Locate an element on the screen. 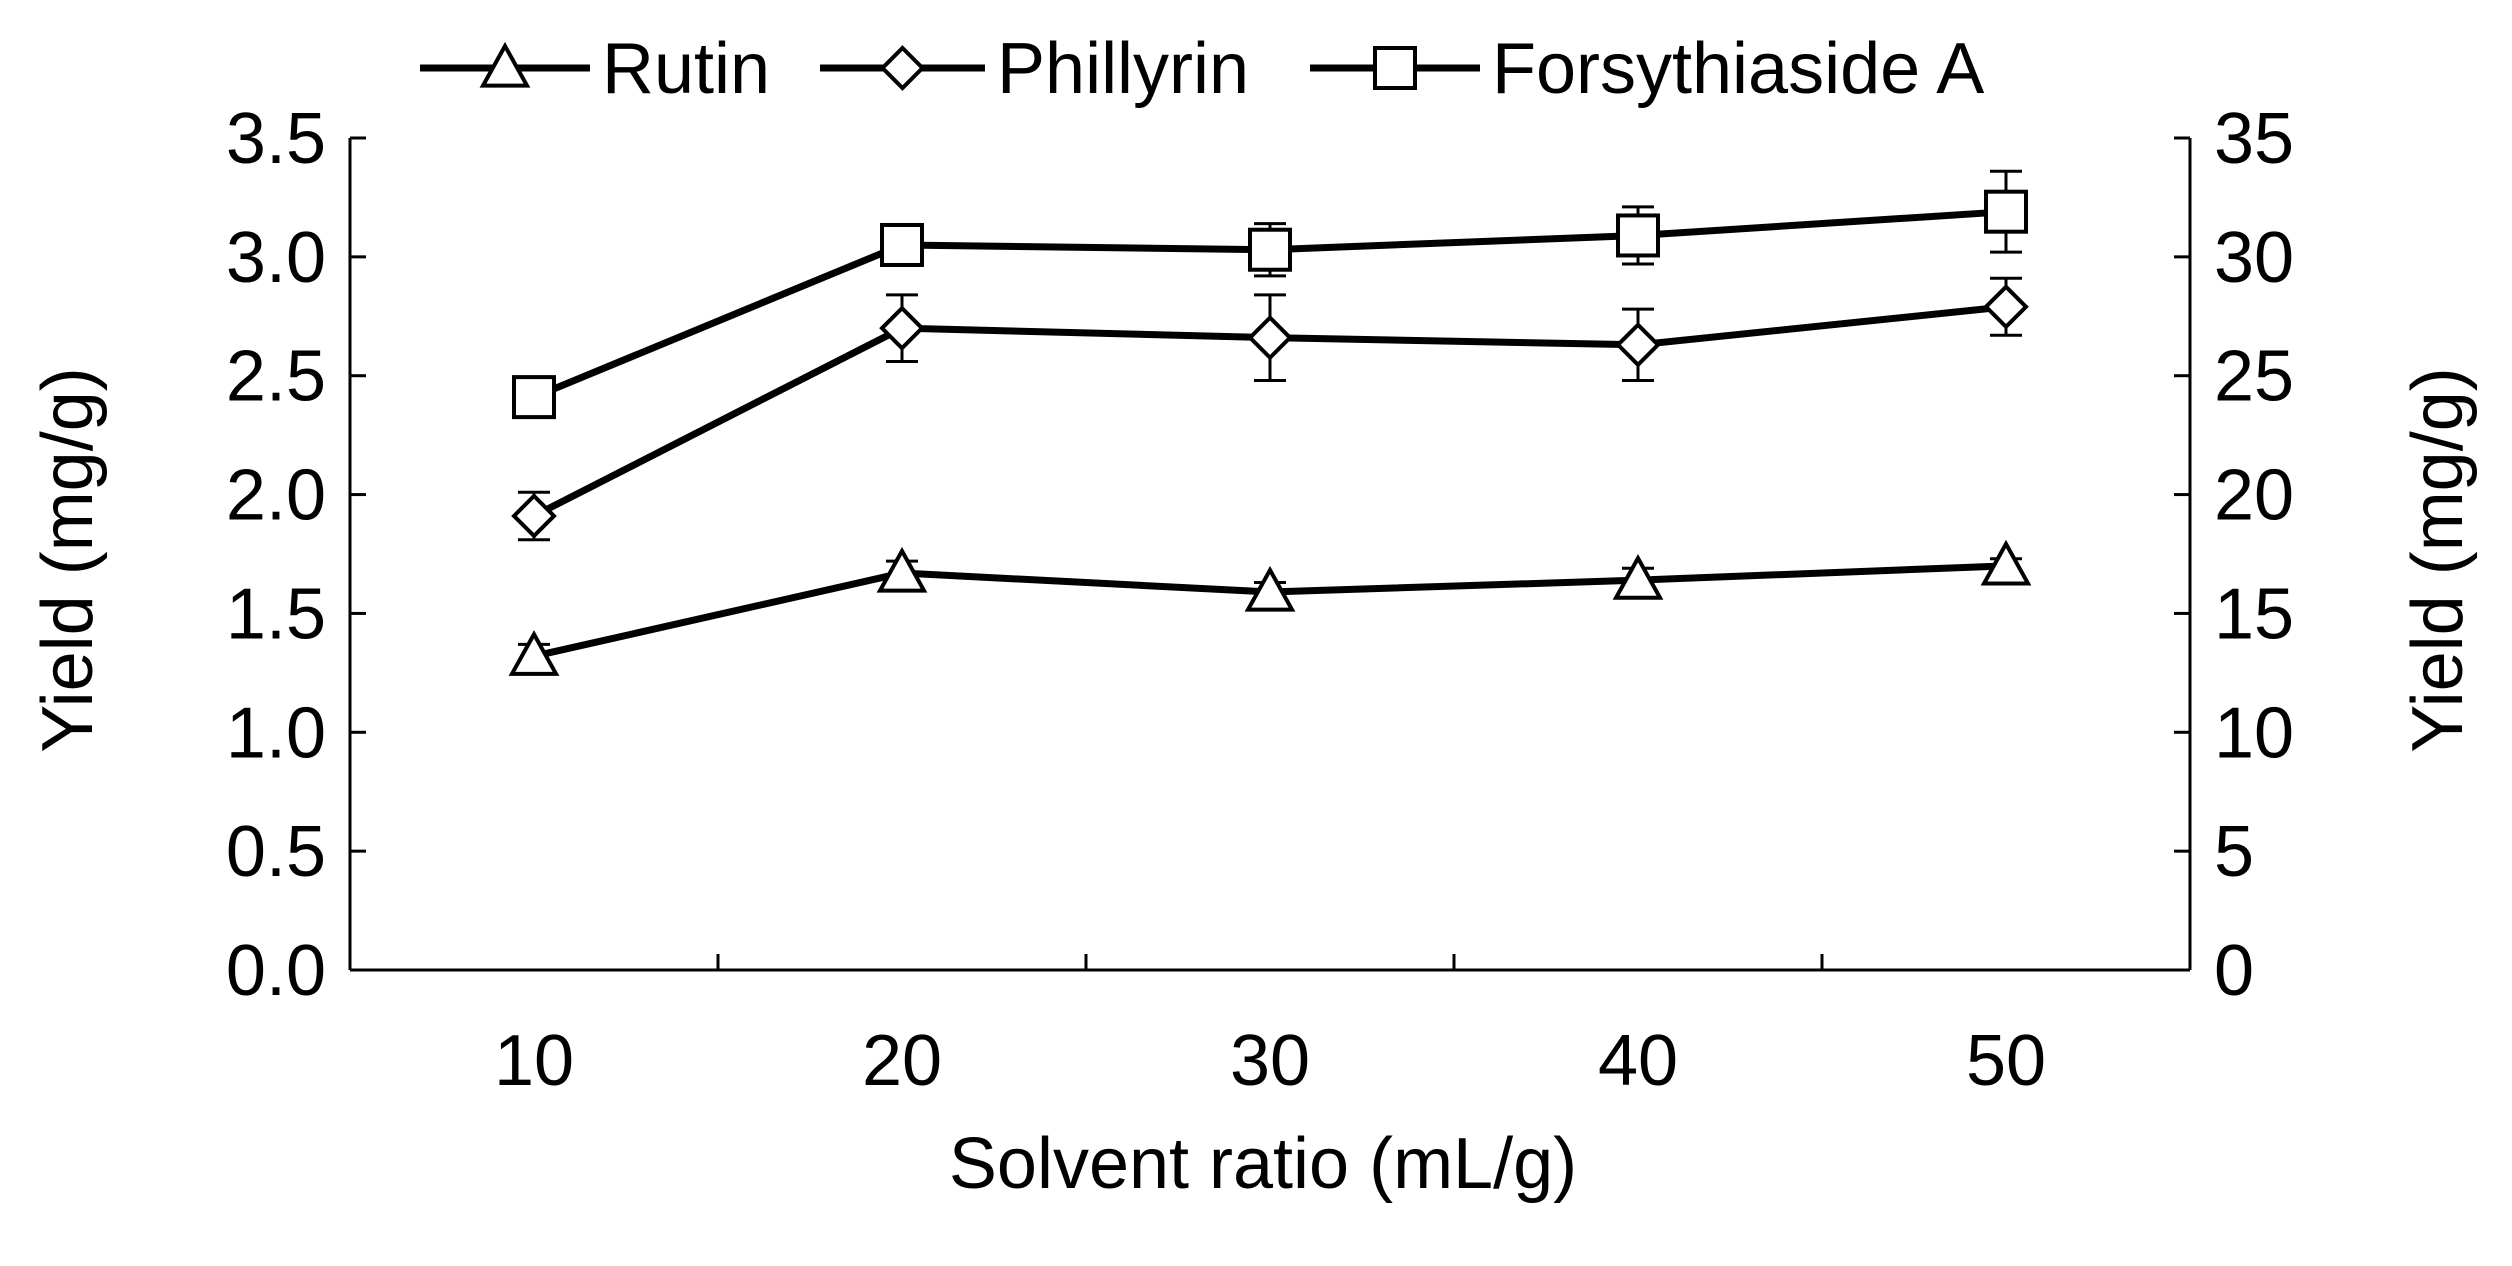 The height and width of the screenshot is (1266, 2512). x-tick-label: 10 is located at coordinates (534, 1061).